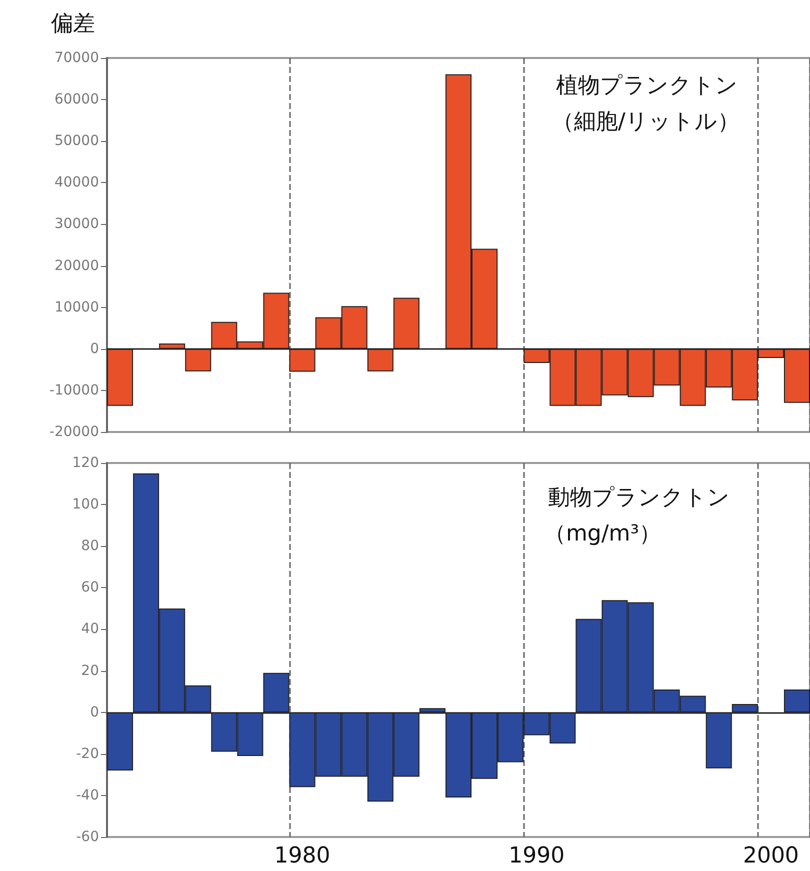  What do you see at coordinates (76, 224) in the screenshot?
I see `y-tick-label: 30000` at bounding box center [76, 224].